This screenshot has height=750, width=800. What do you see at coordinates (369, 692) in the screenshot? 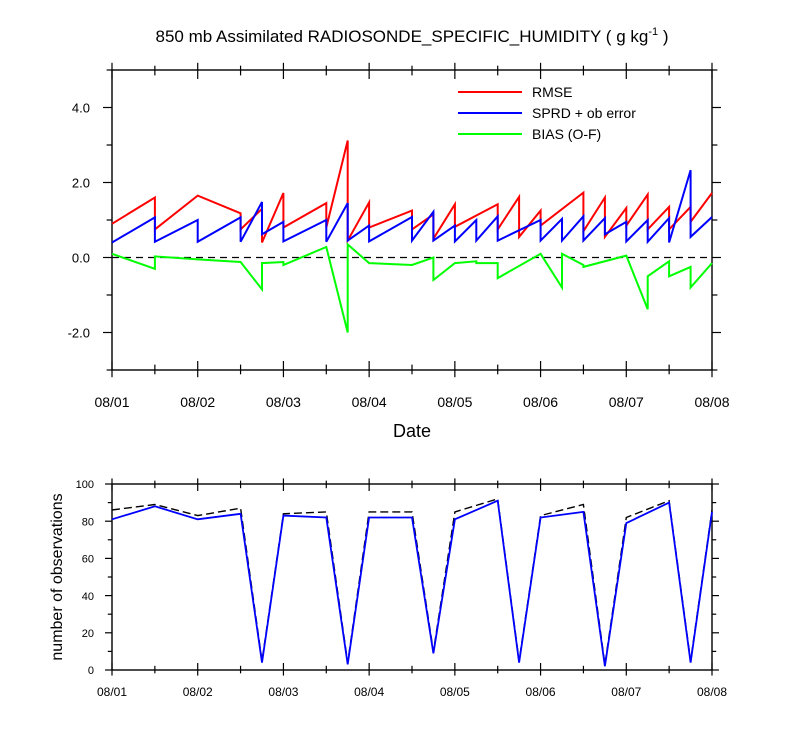
I see `panel2-x-tick-label: 08/04` at bounding box center [369, 692].